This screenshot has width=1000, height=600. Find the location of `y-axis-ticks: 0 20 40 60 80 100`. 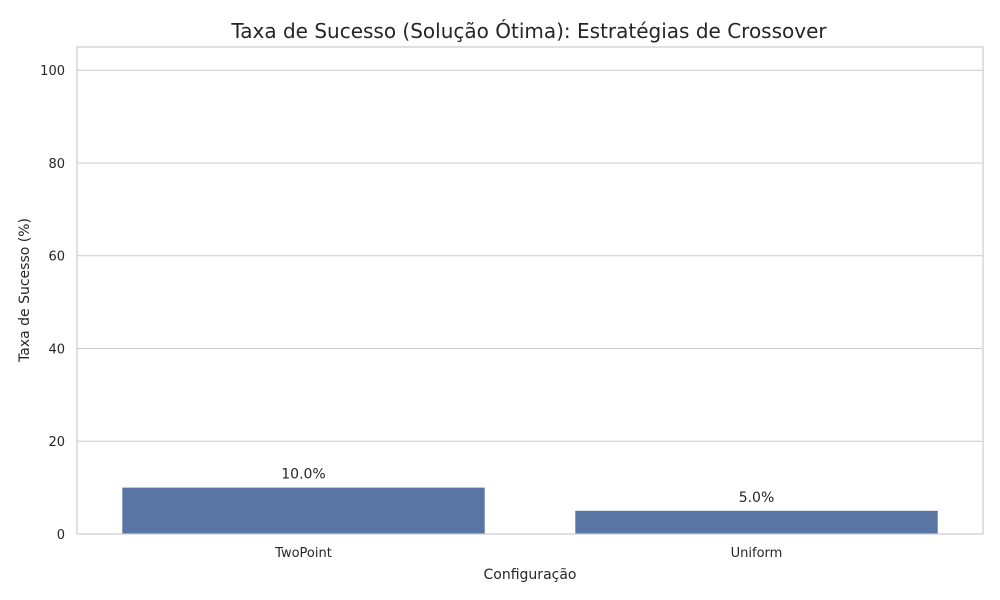

y-axis-ticks: 0 20 40 60 80 100 is located at coordinates (52, 303).